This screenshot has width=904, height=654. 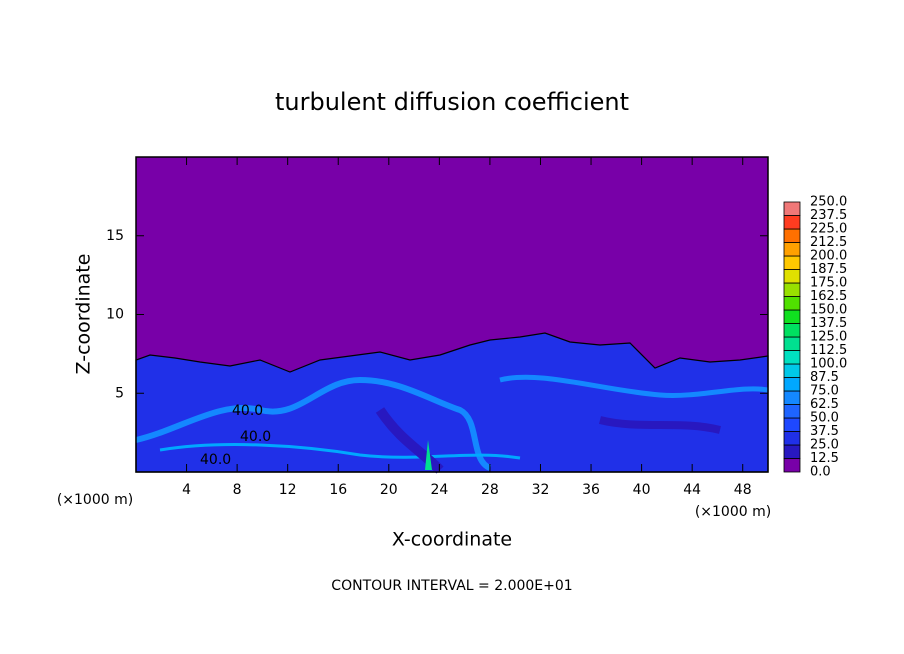 What do you see at coordinates (828, 202) in the screenshot?
I see `colorbar-label: 250.0` at bounding box center [828, 202].